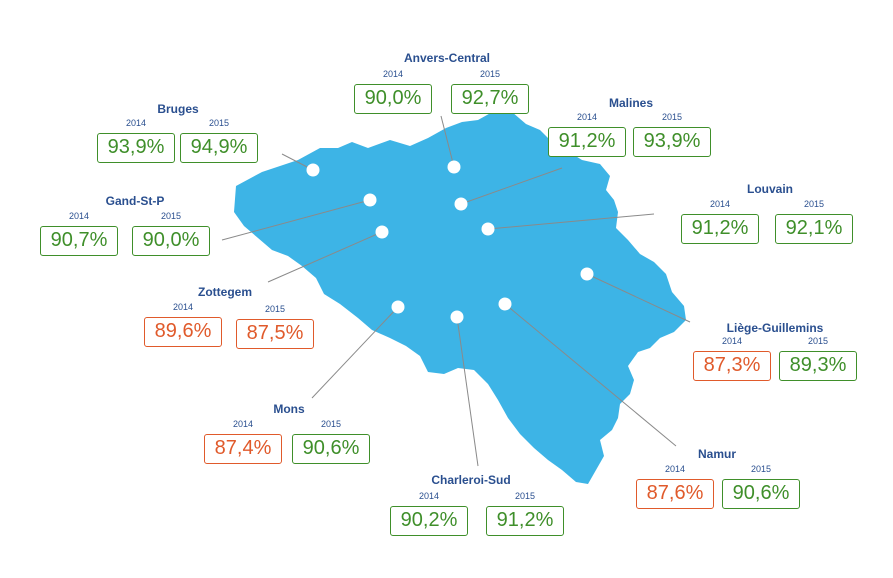 This screenshot has height=578, width=893. Describe the element at coordinates (571, 221) in the screenshot. I see `leader-line-louvain` at that location.